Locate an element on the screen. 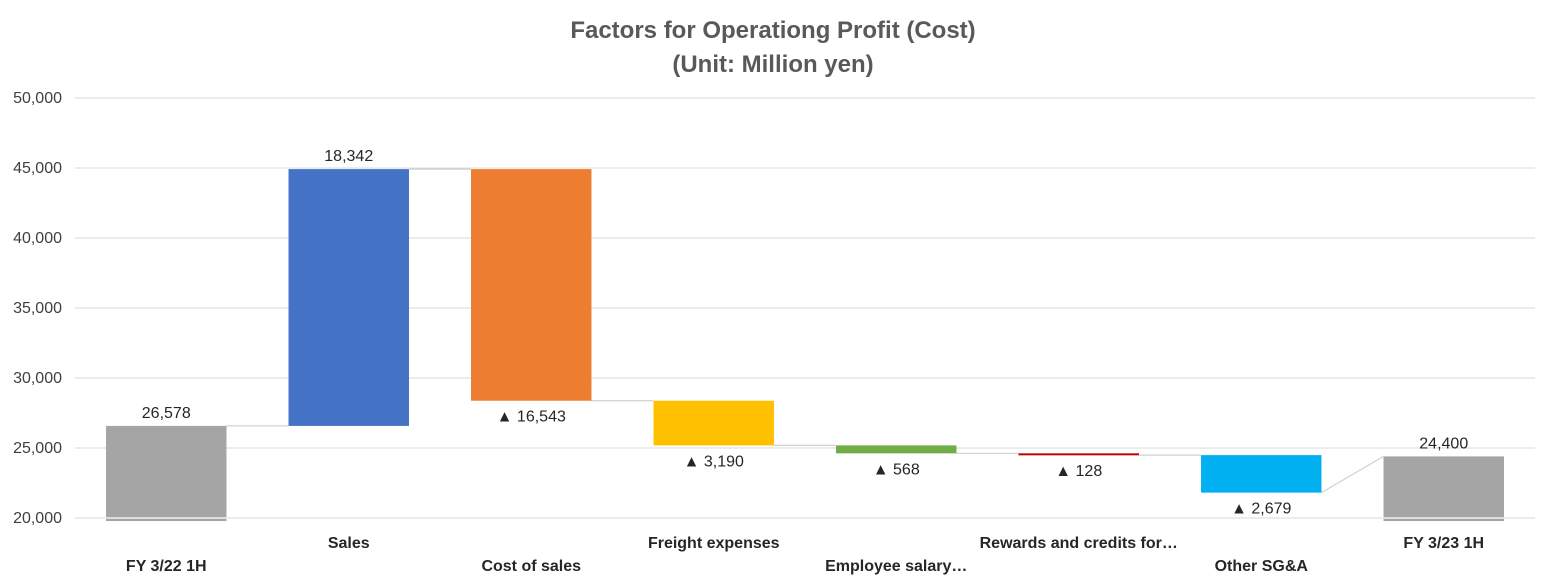 The image size is (1550, 588). data-label: ▲ 16,543 is located at coordinates (531, 417).